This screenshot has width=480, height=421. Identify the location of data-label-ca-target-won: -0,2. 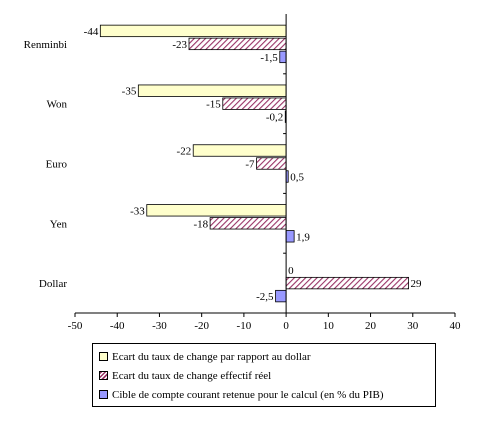
(274, 118).